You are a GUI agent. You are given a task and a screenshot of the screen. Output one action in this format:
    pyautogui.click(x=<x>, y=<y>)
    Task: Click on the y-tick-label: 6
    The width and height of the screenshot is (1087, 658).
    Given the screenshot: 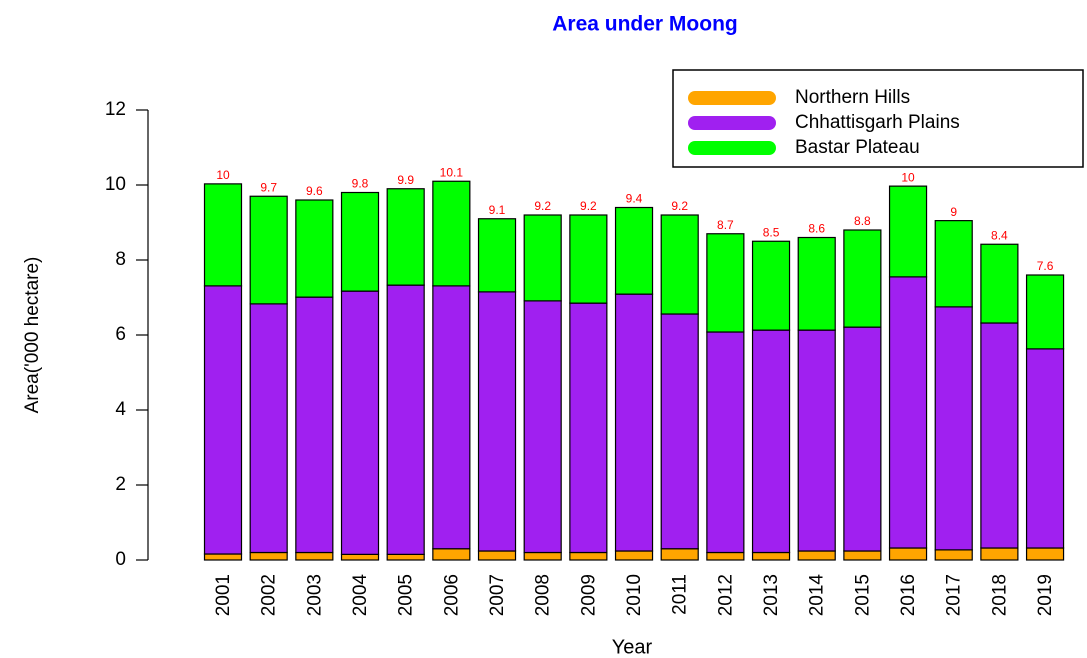 What is the action you would take?
    pyautogui.click(x=120, y=334)
    